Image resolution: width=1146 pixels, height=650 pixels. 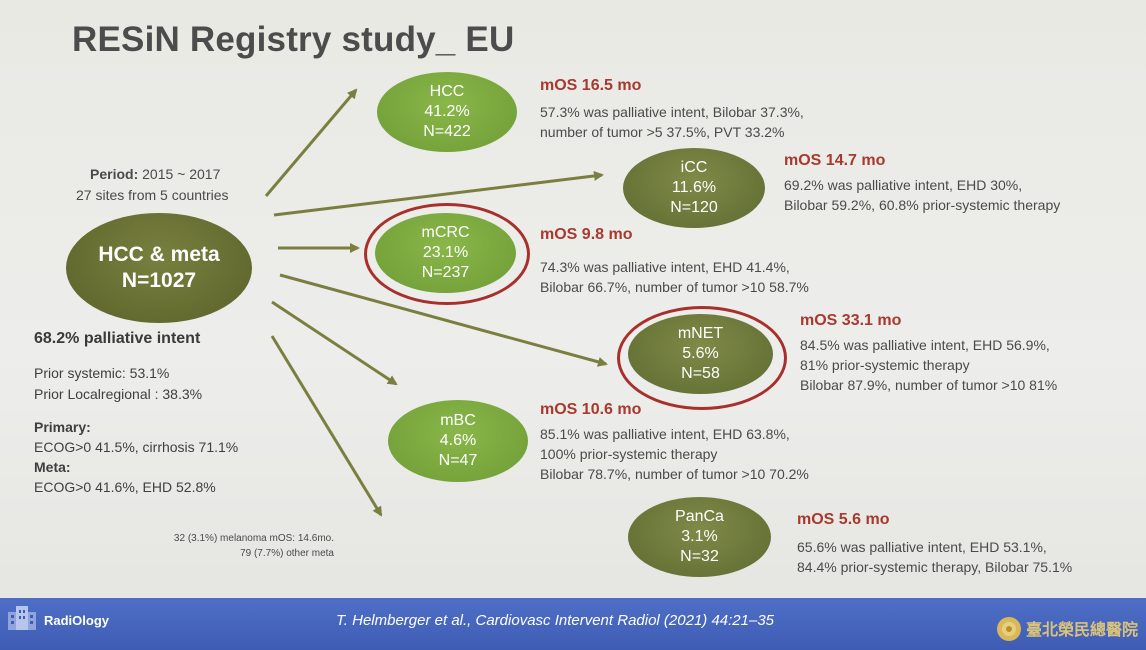 I want to click on palliative-stat: 68.2% palliative intent, so click(x=117, y=338).